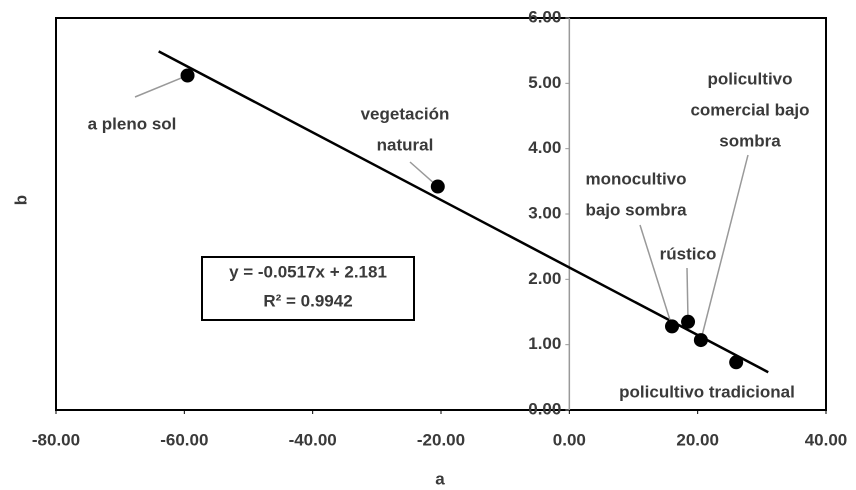 The image size is (856, 490). Describe the element at coordinates (307, 300) in the screenshot. I see `trend-r-squared: R² = 0.9942` at that location.